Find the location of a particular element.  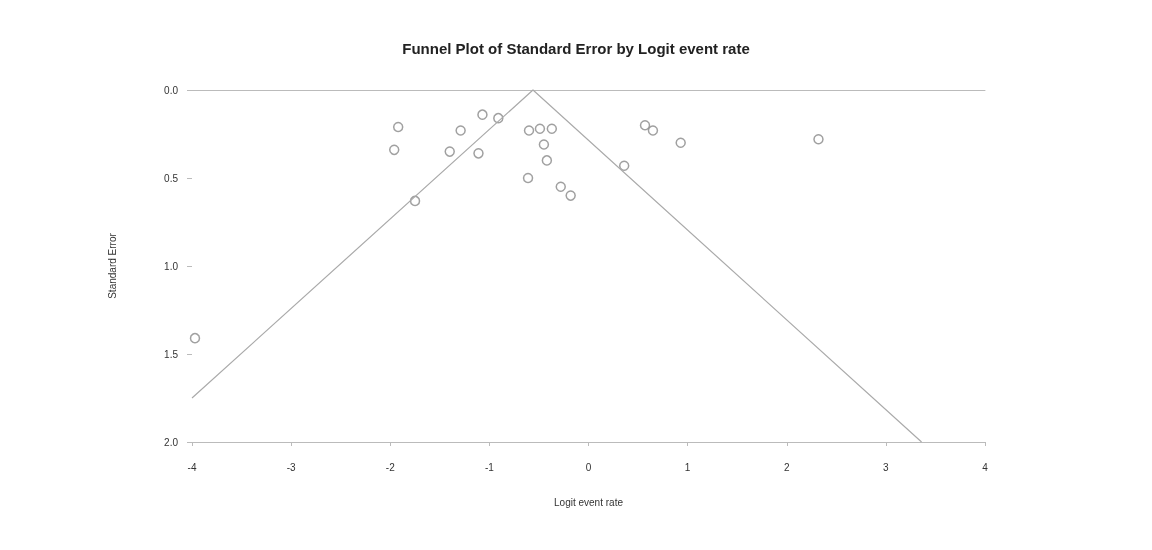

x-tick-label: -2 is located at coordinates (390, 467).